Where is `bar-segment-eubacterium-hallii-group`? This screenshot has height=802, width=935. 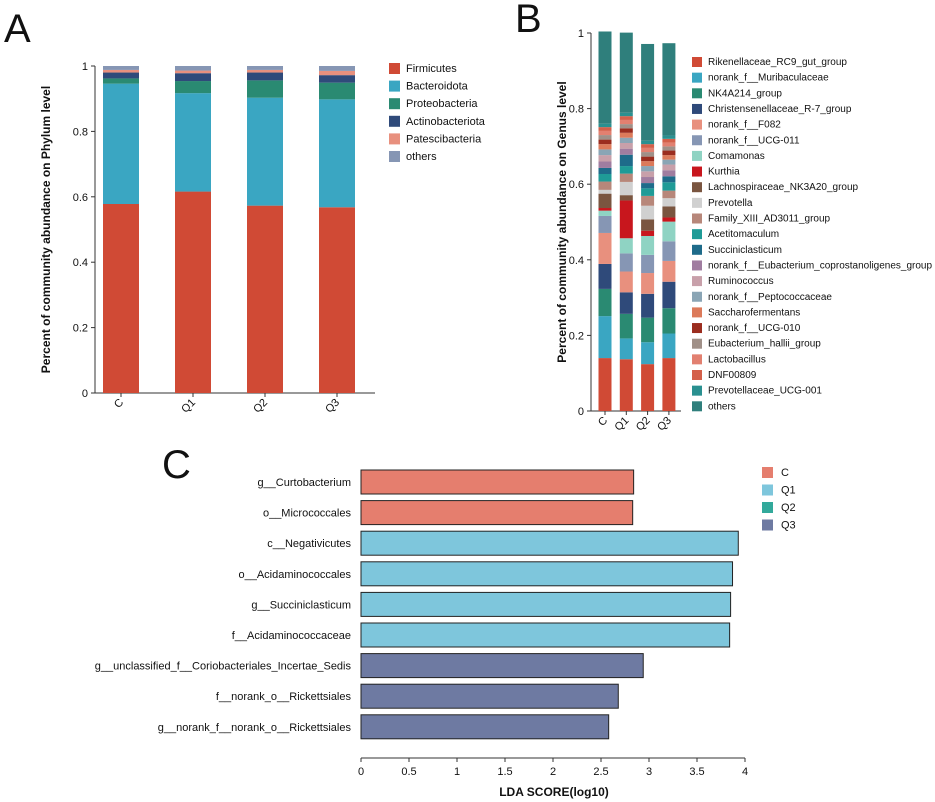 bar-segment-eubacterium-hallii-group is located at coordinates (626, 126).